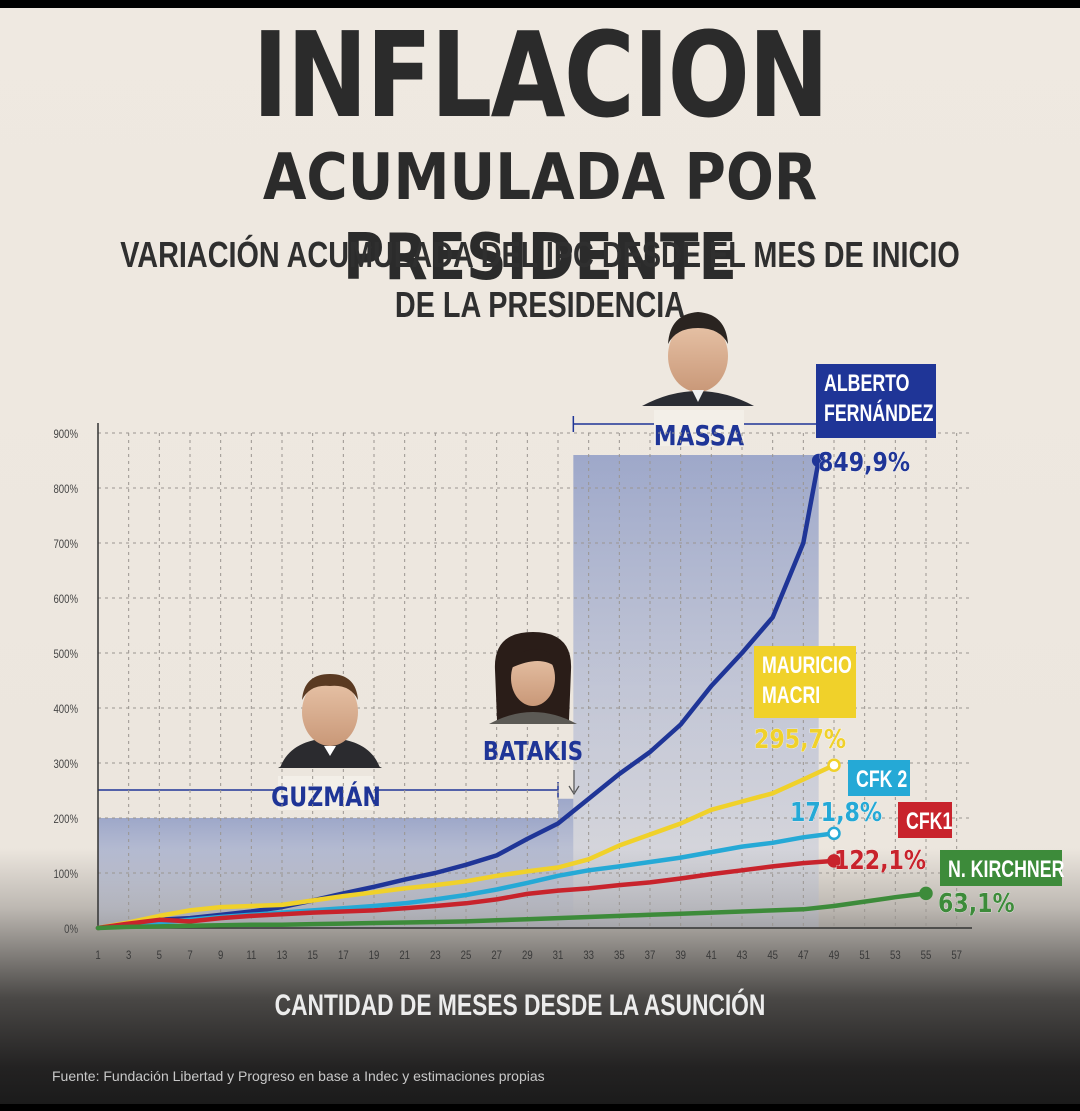 The width and height of the screenshot is (1080, 1111). I want to click on x-tick-label: 51, so click(864, 955).